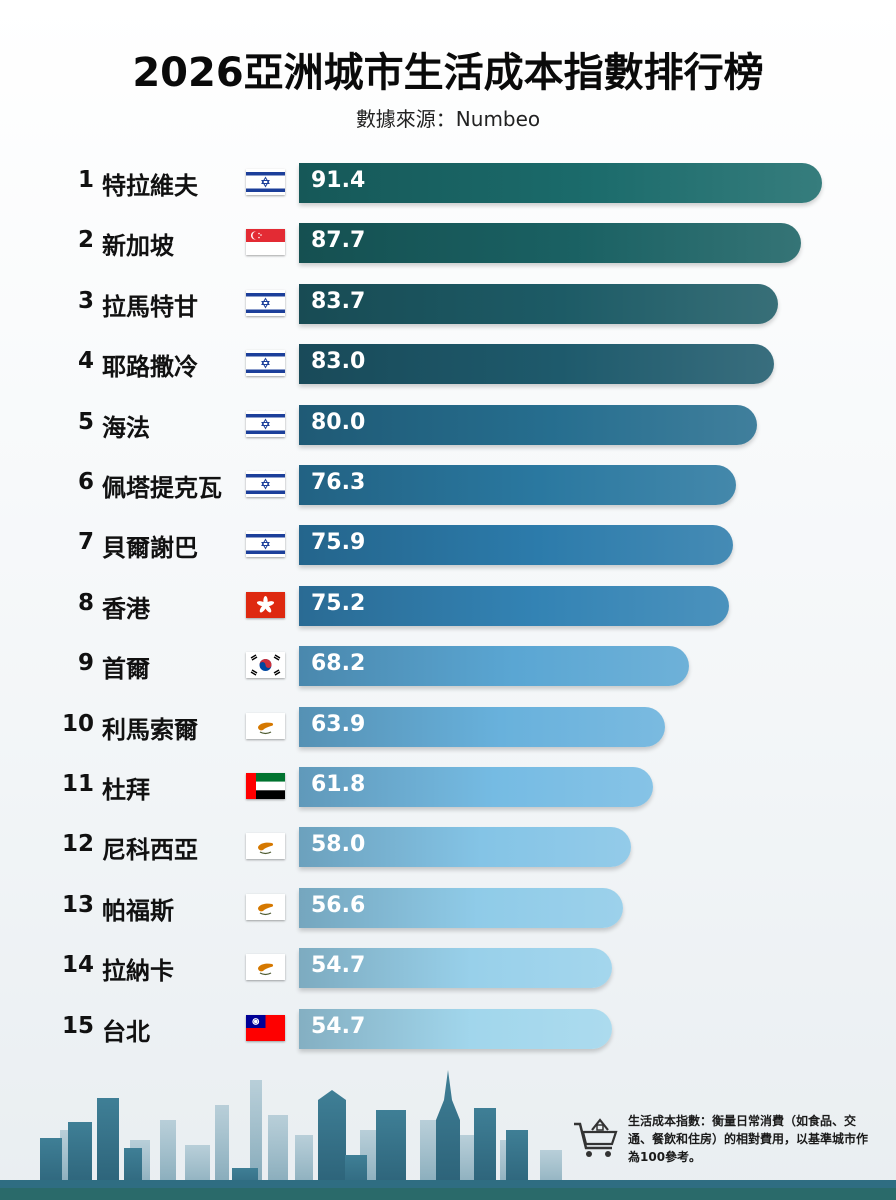  I want to click on category-label: 帕福斯, so click(138, 910).